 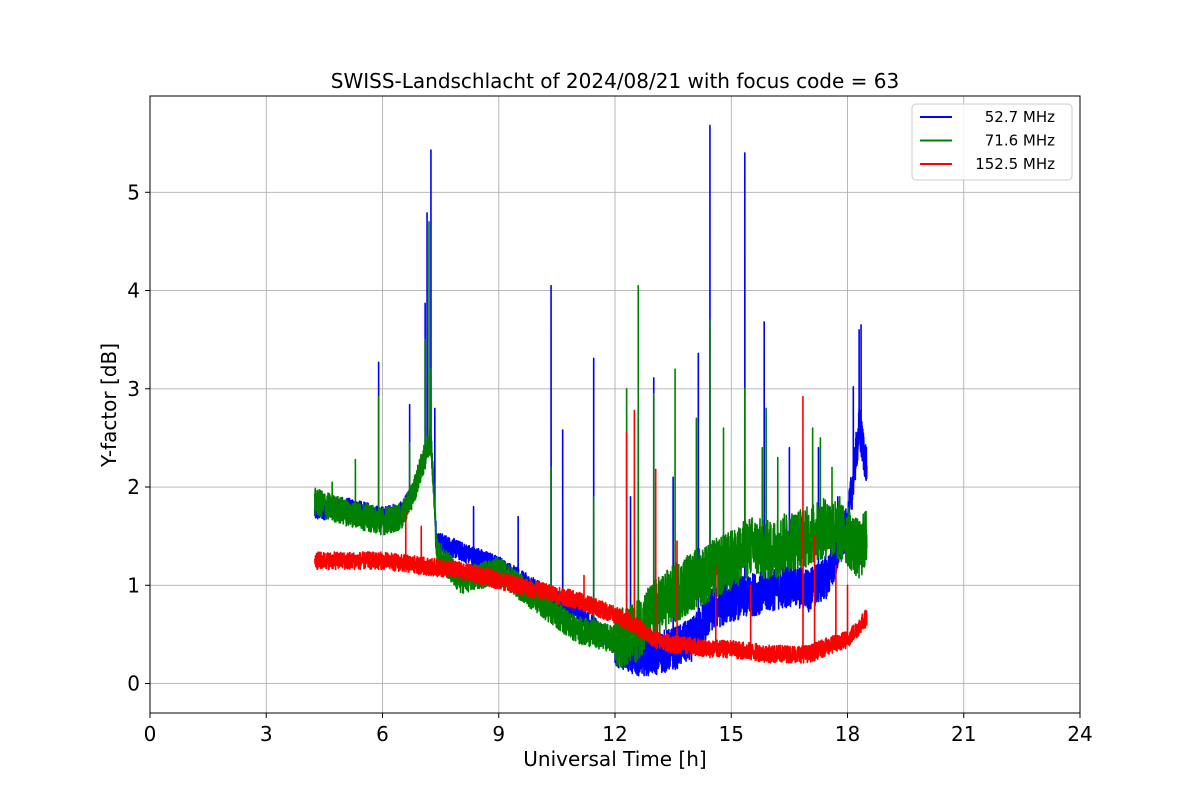 What do you see at coordinates (382, 734) in the screenshot?
I see `x-tick-label: 6` at bounding box center [382, 734].